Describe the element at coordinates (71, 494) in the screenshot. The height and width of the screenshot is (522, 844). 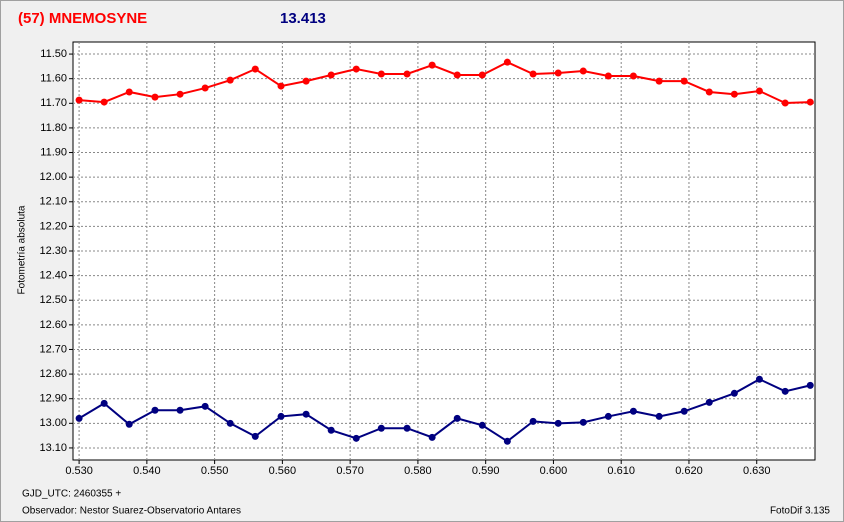
I see `x-axis-label: GJD_UTC: 2460355 +` at that location.